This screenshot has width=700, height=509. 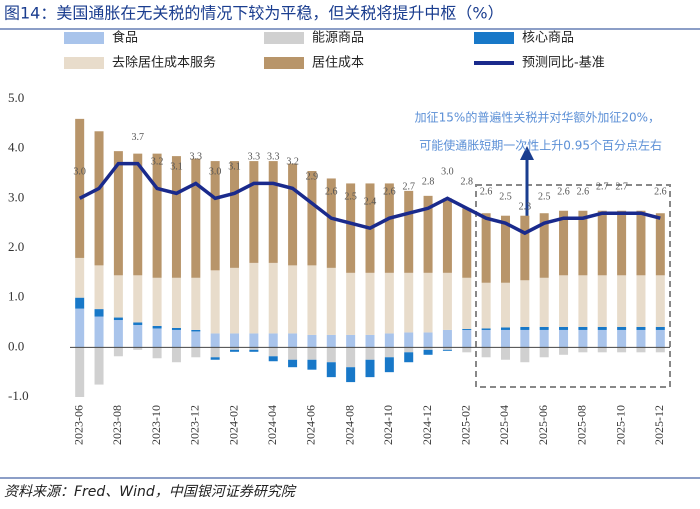 I want to click on data-label: 3.7, so click(x=137, y=137).